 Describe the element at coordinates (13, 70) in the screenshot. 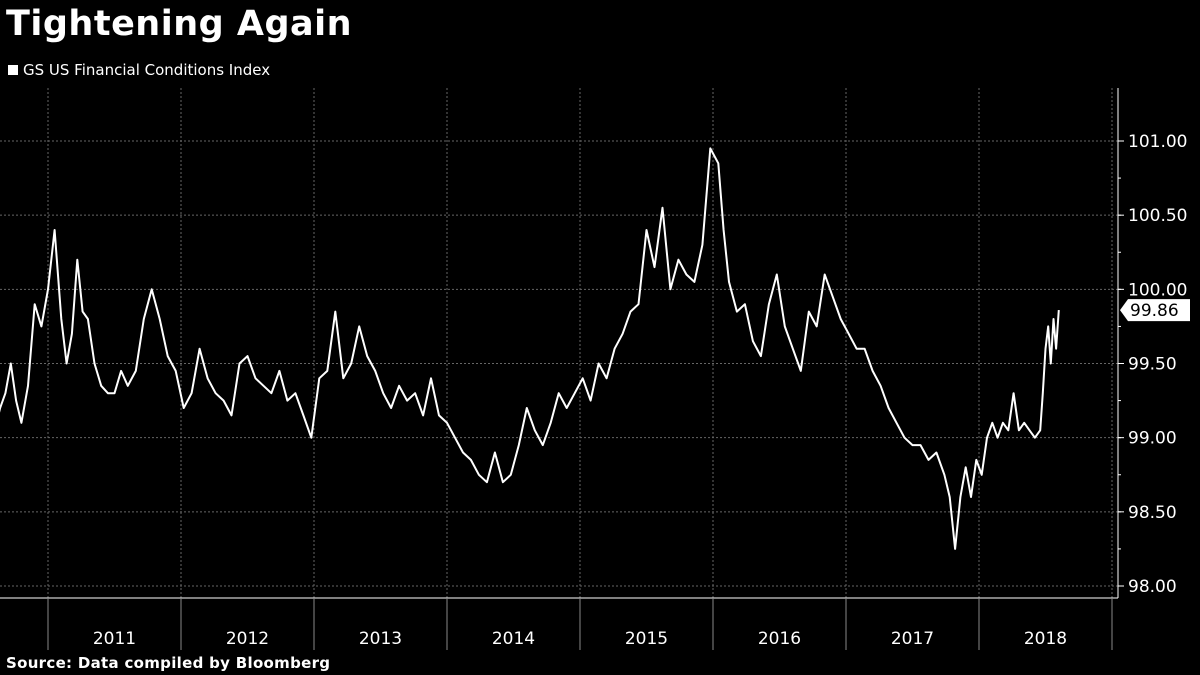

I see `legend-swatch` at that location.